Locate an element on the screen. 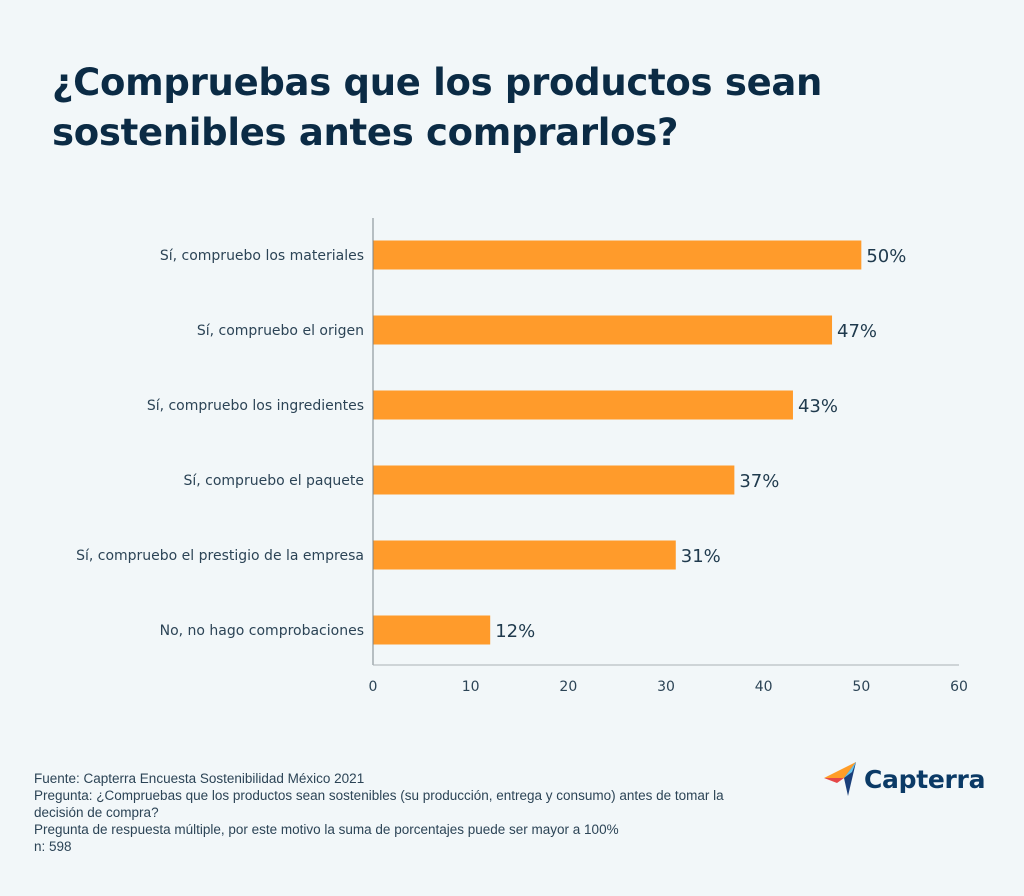 This screenshot has height=896, width=1024. category-label: Sí, compruebo el origen is located at coordinates (280, 331).